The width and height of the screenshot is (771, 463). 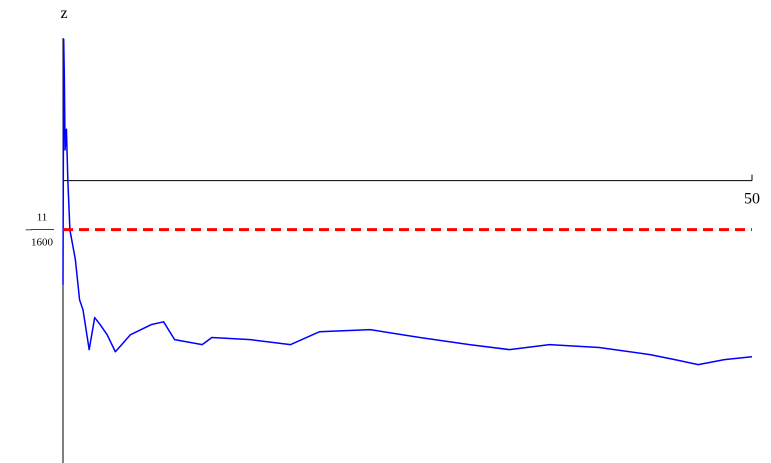 What do you see at coordinates (63, 13) in the screenshot?
I see `y-axis-label: z` at bounding box center [63, 13].